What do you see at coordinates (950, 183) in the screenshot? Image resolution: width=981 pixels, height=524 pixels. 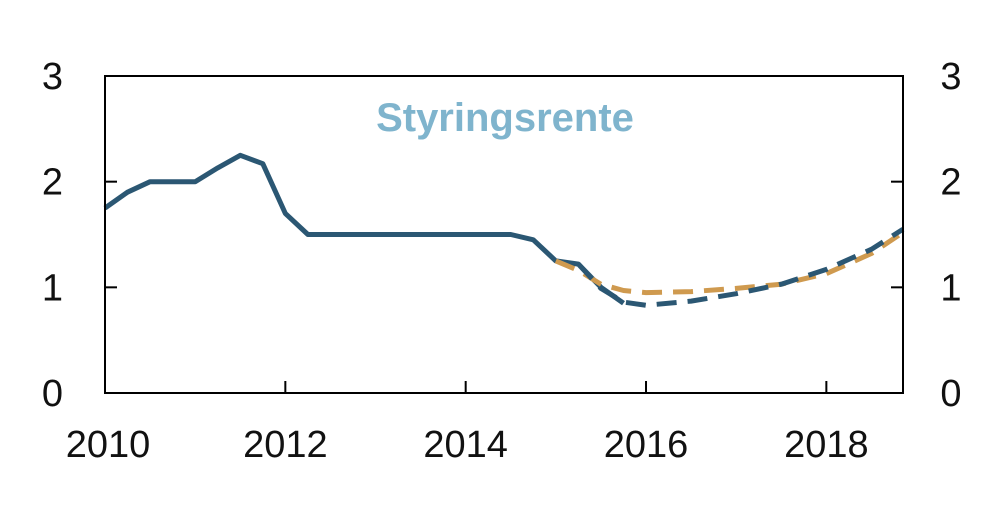 I see `y-tick-label-right: 2` at bounding box center [950, 183].